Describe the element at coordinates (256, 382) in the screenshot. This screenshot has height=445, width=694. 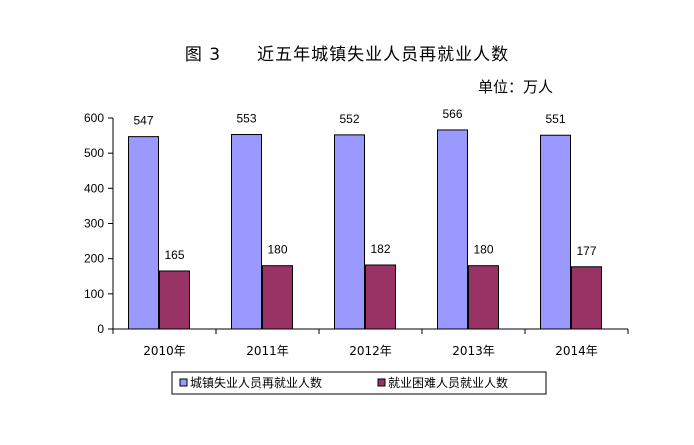
I see `legend-label: 城镇失业人员再就业人数` at that location.